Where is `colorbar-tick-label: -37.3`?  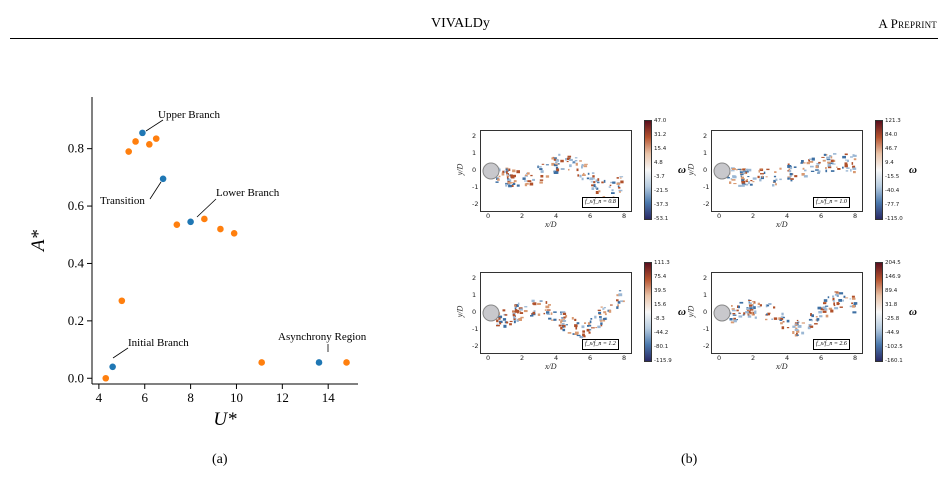
colorbar-tick-label: -37.3 is located at coordinates (661, 205).